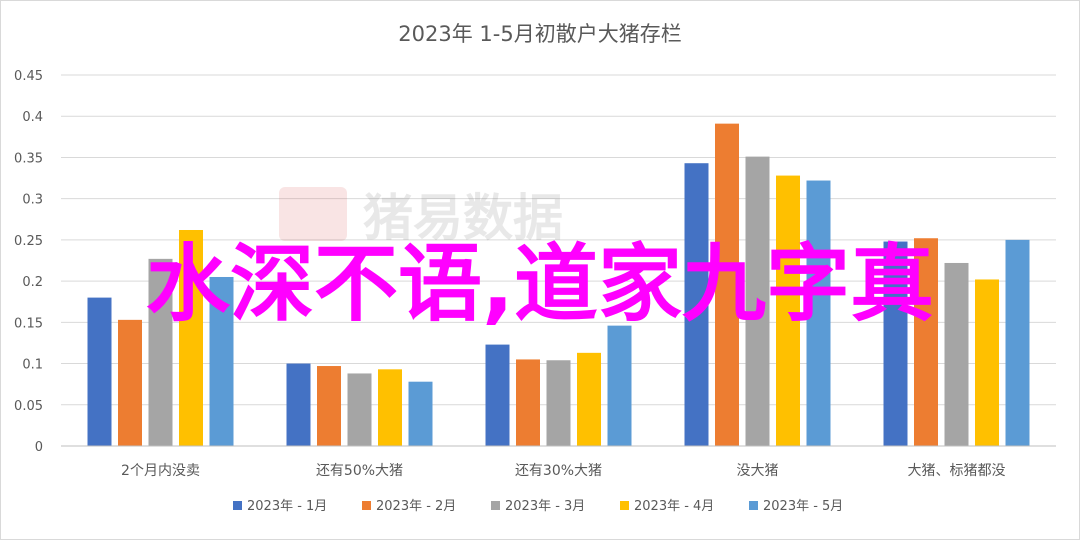 The width and height of the screenshot is (1080, 543). Describe the element at coordinates (28, 262) in the screenshot. I see `y-axis-tick-labels: 0 0.05 0.1 0.15 0.2 0.25 0.3 0.35 0.4 0.45` at that location.